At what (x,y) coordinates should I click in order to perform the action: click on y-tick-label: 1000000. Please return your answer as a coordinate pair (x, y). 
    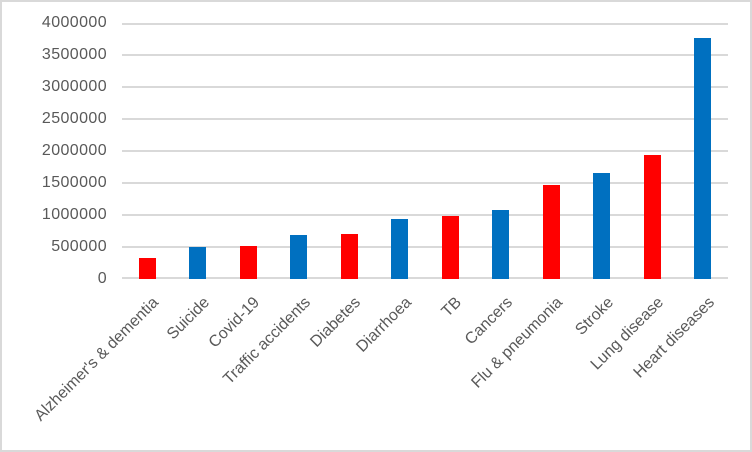
    Looking at the image, I should click on (74, 214).